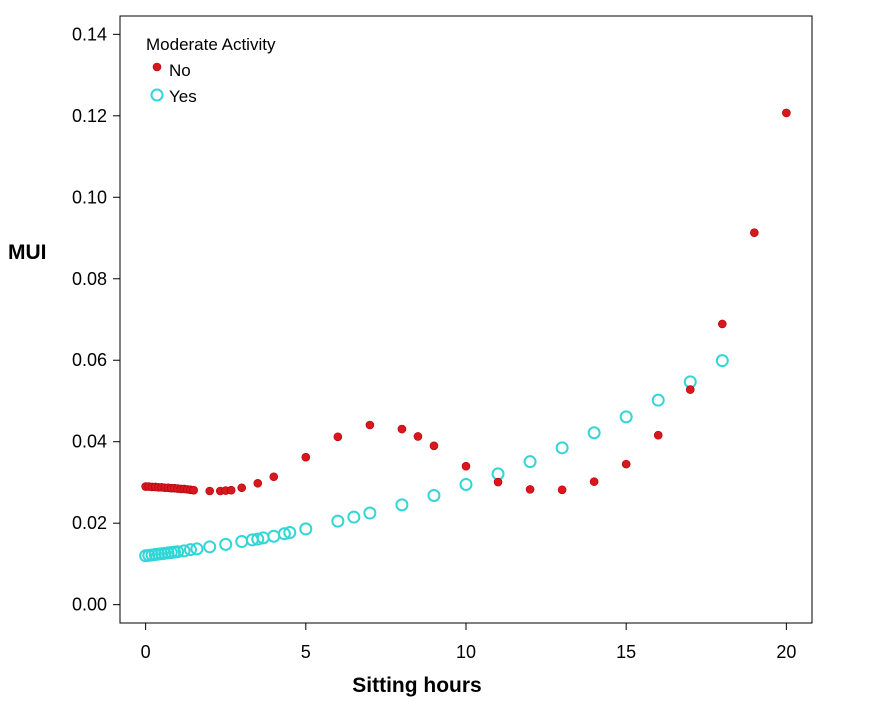 Image resolution: width=875 pixels, height=720 pixels. I want to click on y-tick-label: 0.12, so click(89, 116).